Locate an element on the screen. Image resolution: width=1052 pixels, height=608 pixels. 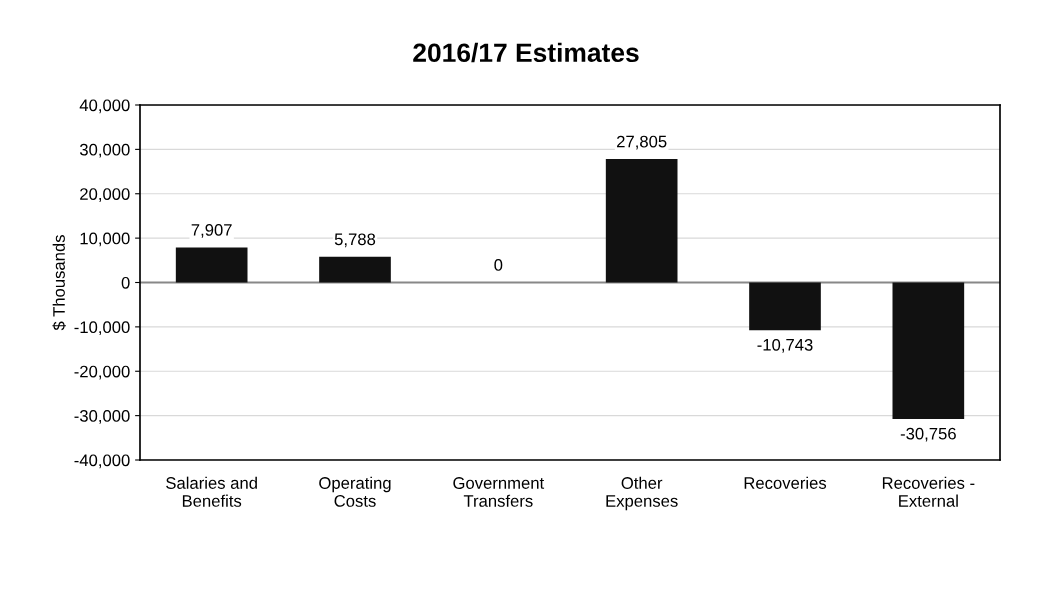
y-tick-label: 40,000 is located at coordinates (104, 106).